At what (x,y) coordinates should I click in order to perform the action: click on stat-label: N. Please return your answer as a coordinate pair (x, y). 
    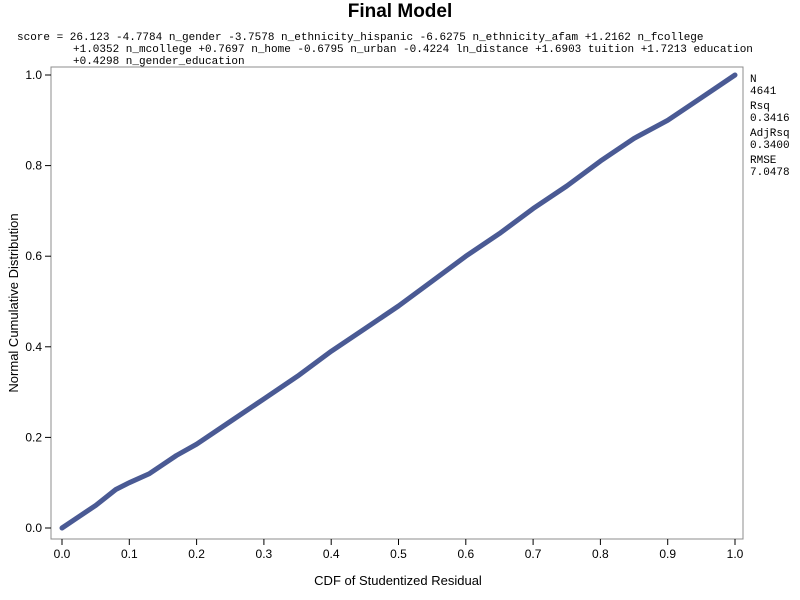
    Looking at the image, I should click on (753, 80).